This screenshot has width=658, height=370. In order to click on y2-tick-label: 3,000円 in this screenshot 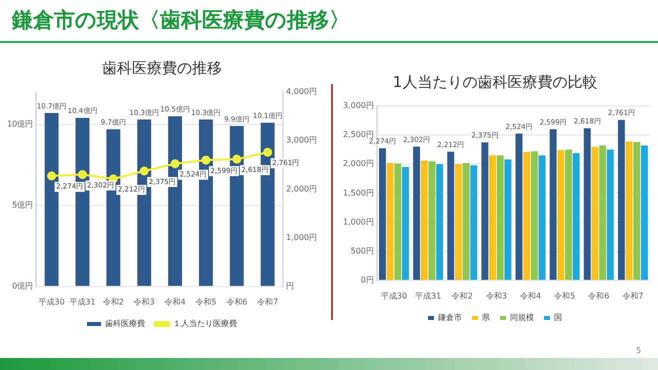, I will do `click(302, 140)`.